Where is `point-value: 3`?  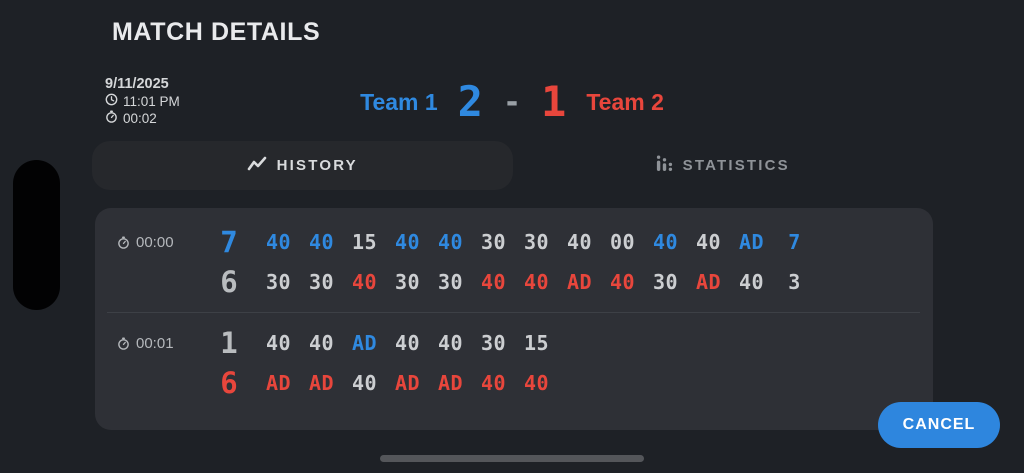 point-value: 3 is located at coordinates (794, 282).